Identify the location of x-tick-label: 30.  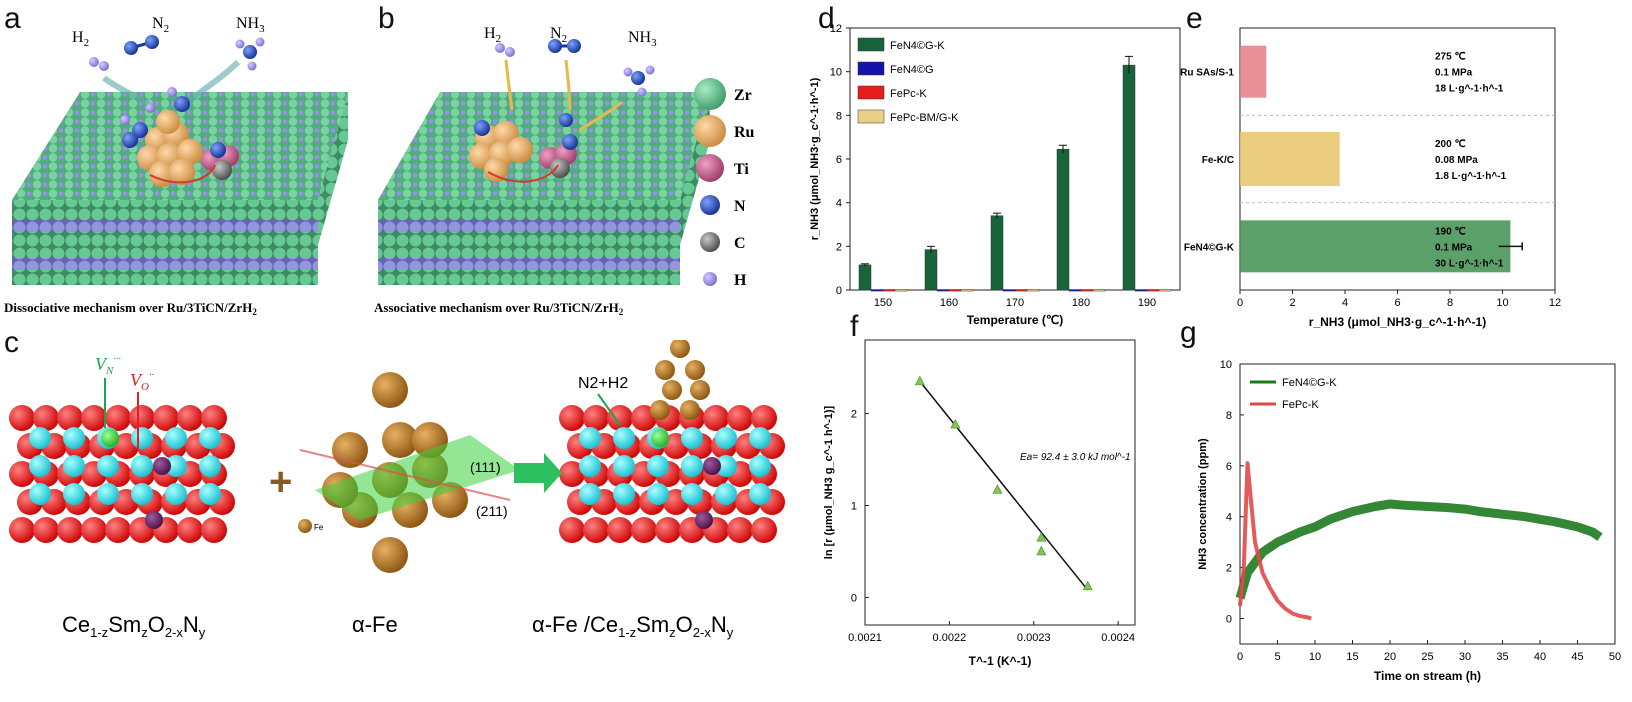
(1465, 657).